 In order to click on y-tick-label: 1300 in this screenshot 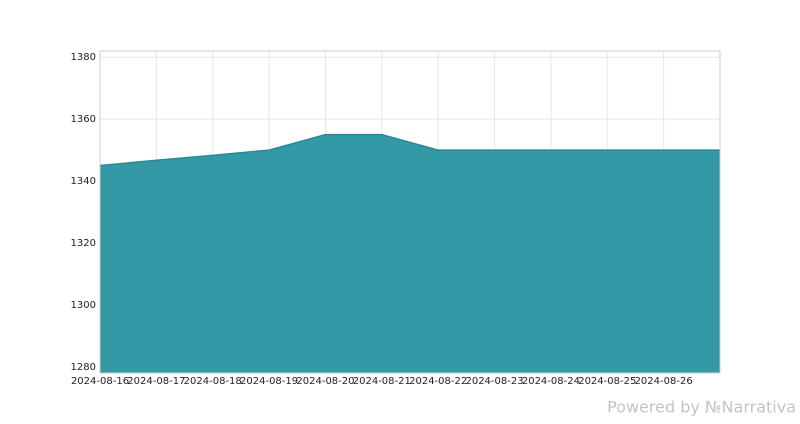, I will do `click(83, 305)`.